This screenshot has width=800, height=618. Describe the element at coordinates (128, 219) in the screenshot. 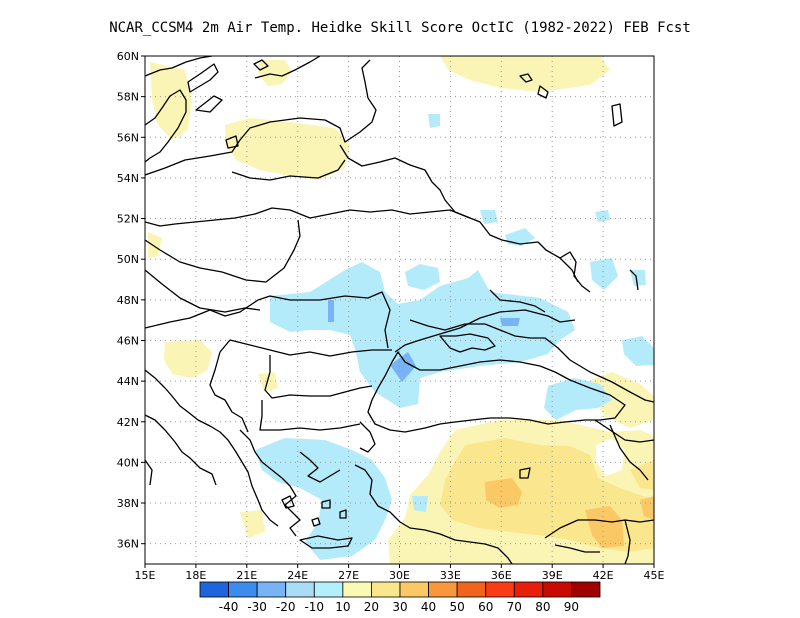

I see `latitude-label: 52N` at that location.